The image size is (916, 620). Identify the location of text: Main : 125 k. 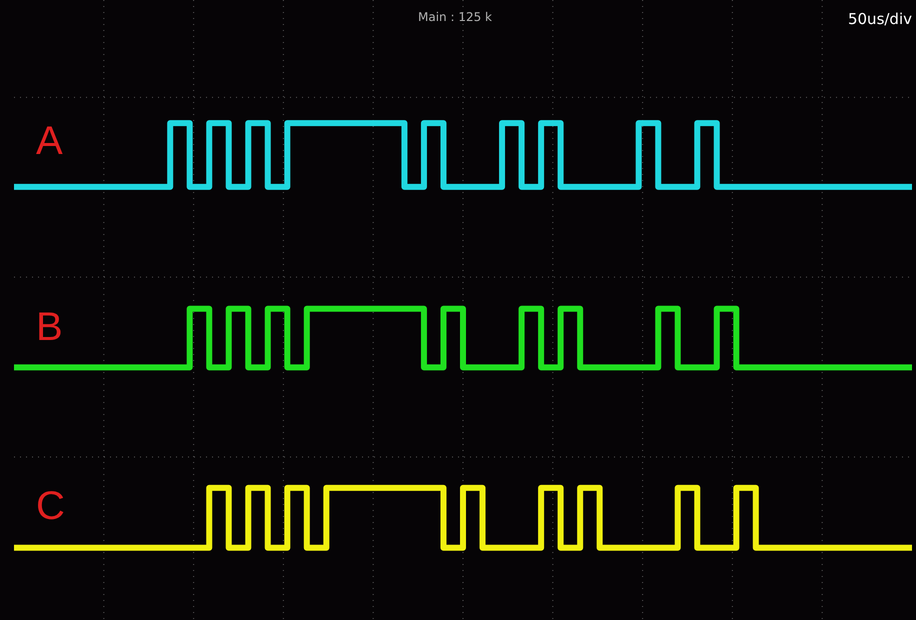
(455, 17).